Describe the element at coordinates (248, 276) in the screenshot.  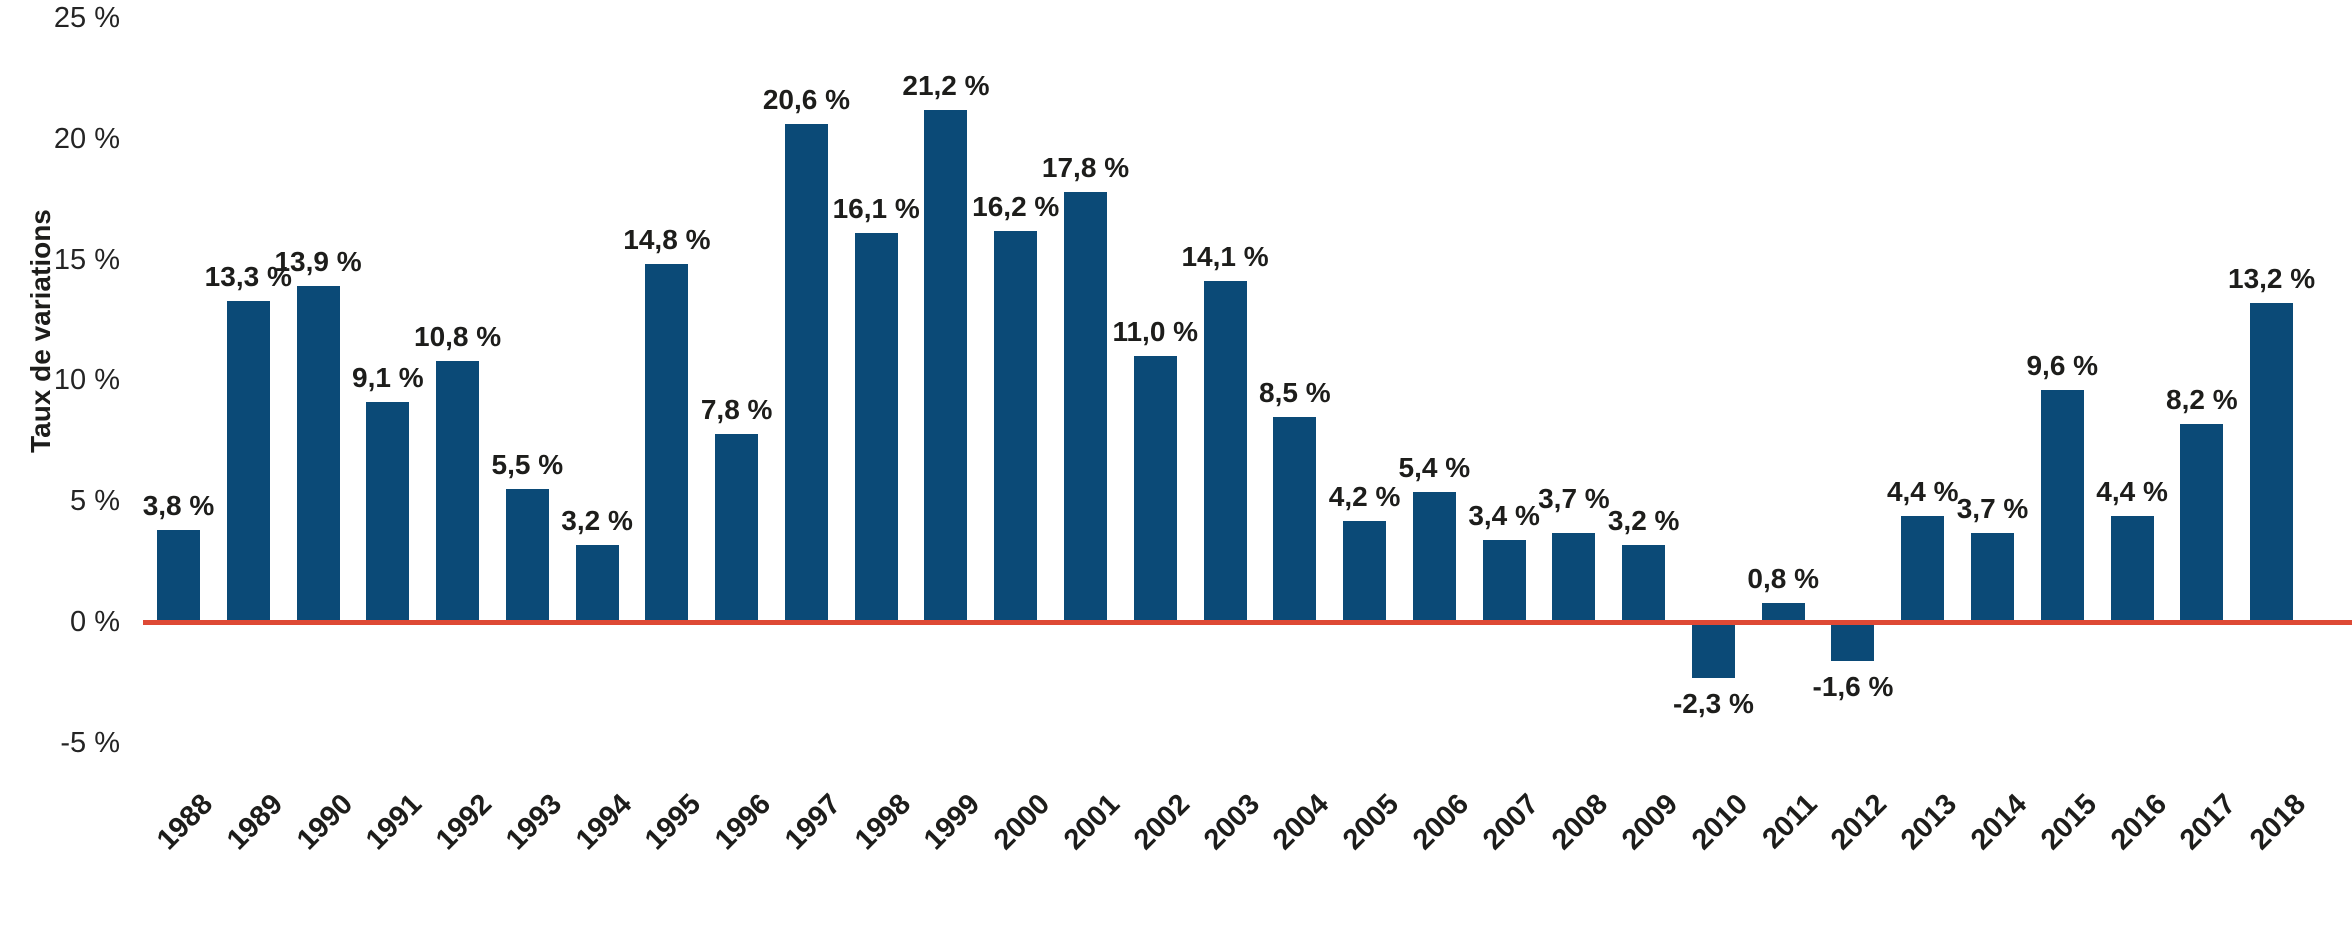
I see `value-label-1989: 13,3 %` at that location.